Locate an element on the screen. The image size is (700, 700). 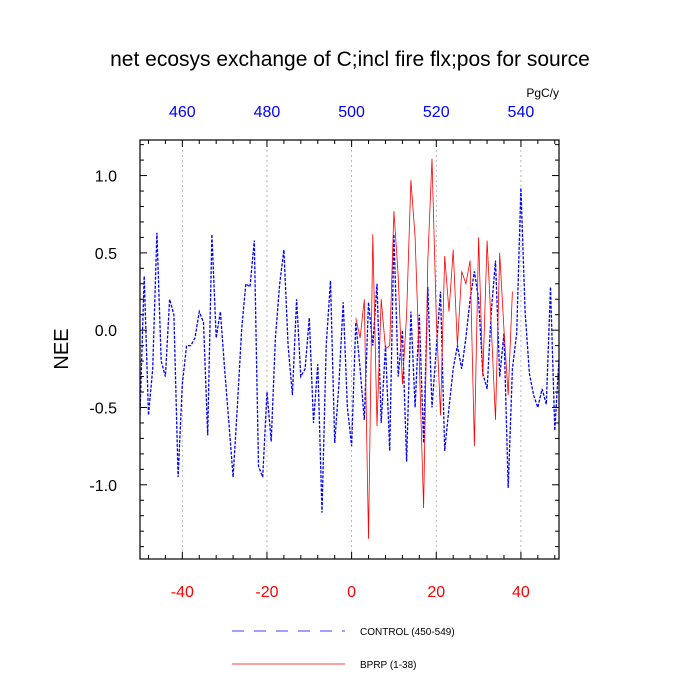
x-top-tick-label: 500 is located at coordinates (351, 112).